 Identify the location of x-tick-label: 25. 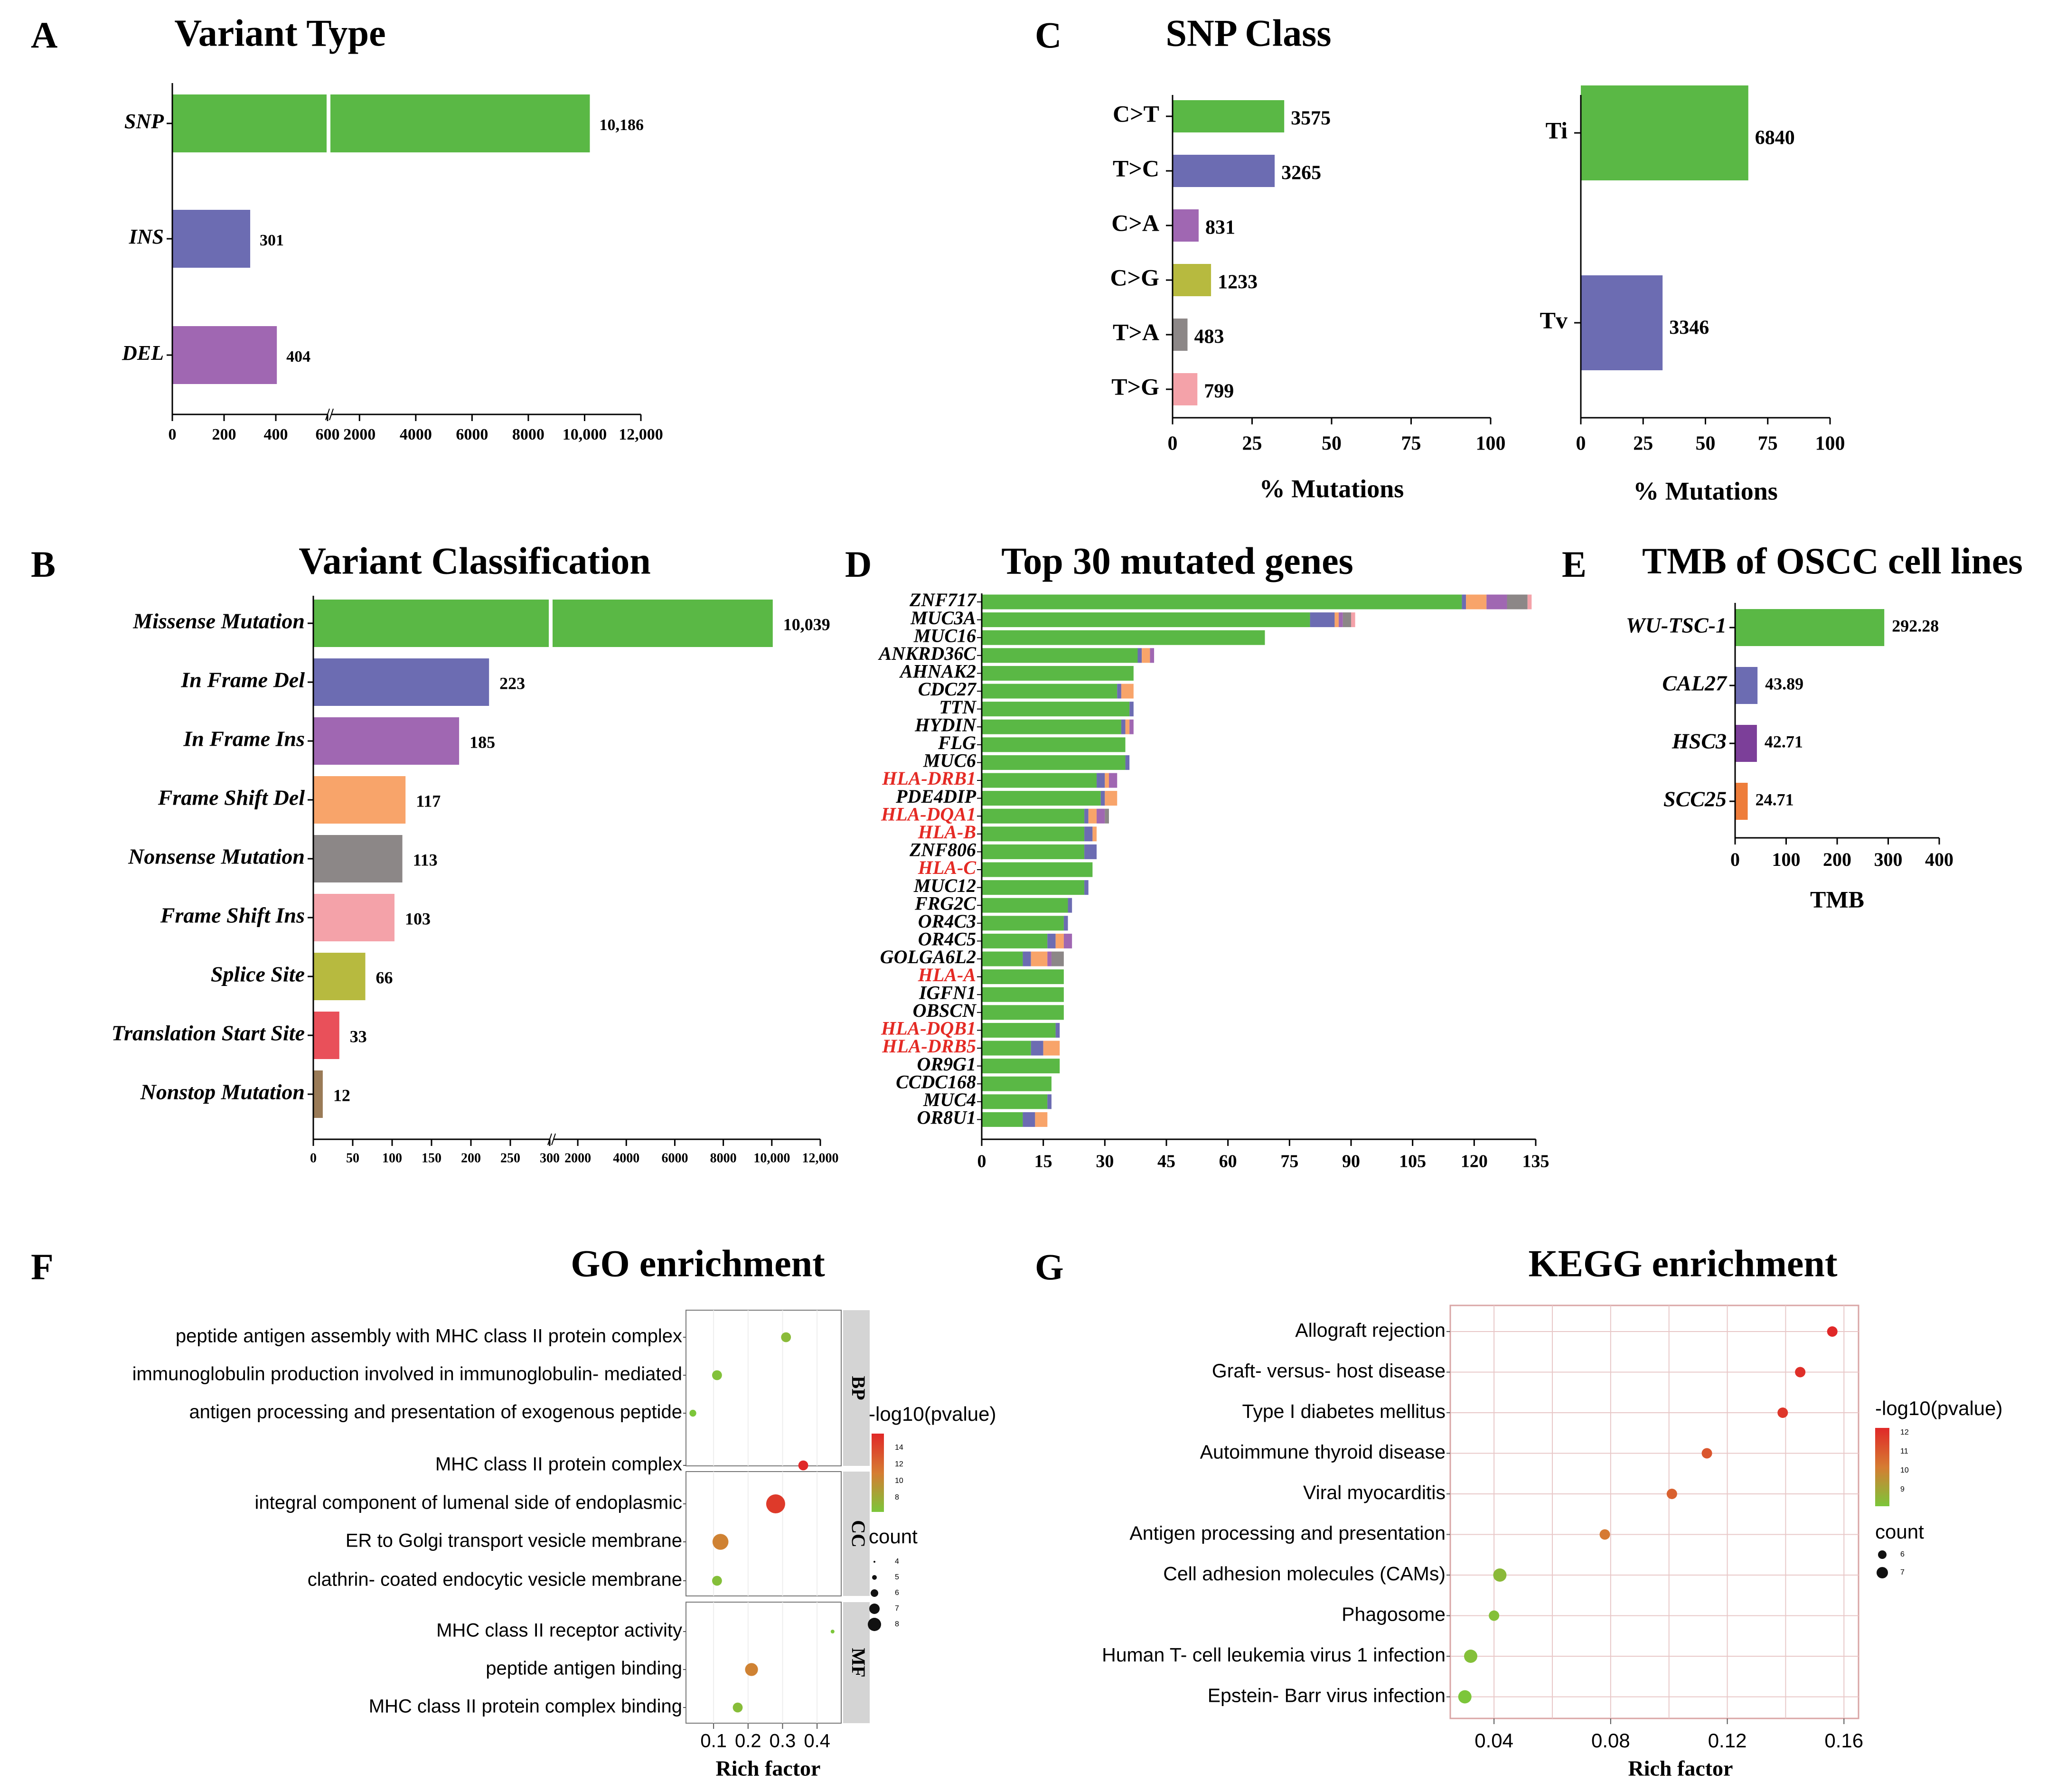
(1643, 444).